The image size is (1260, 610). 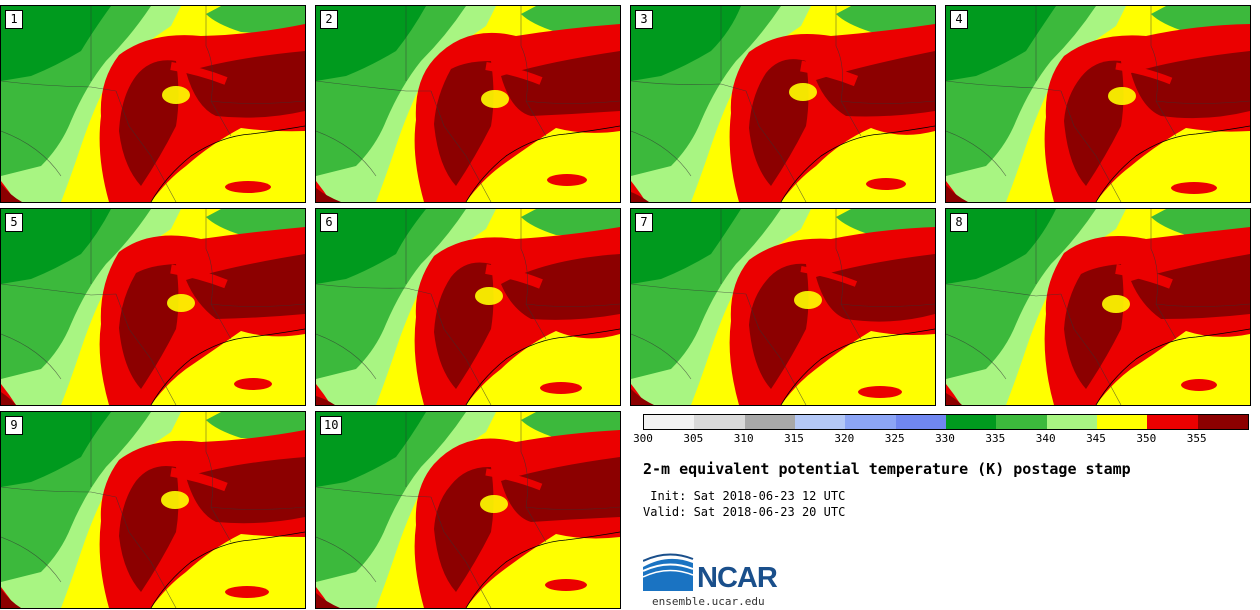 I want to click on map-panel: 6, so click(x=468, y=307).